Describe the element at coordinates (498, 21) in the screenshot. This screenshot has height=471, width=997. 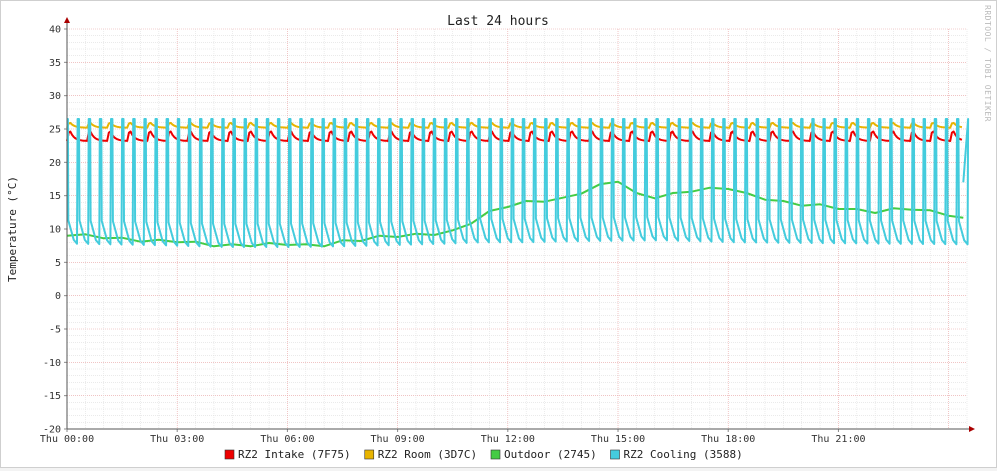
I see `chart-title: Last 24 hours` at that location.